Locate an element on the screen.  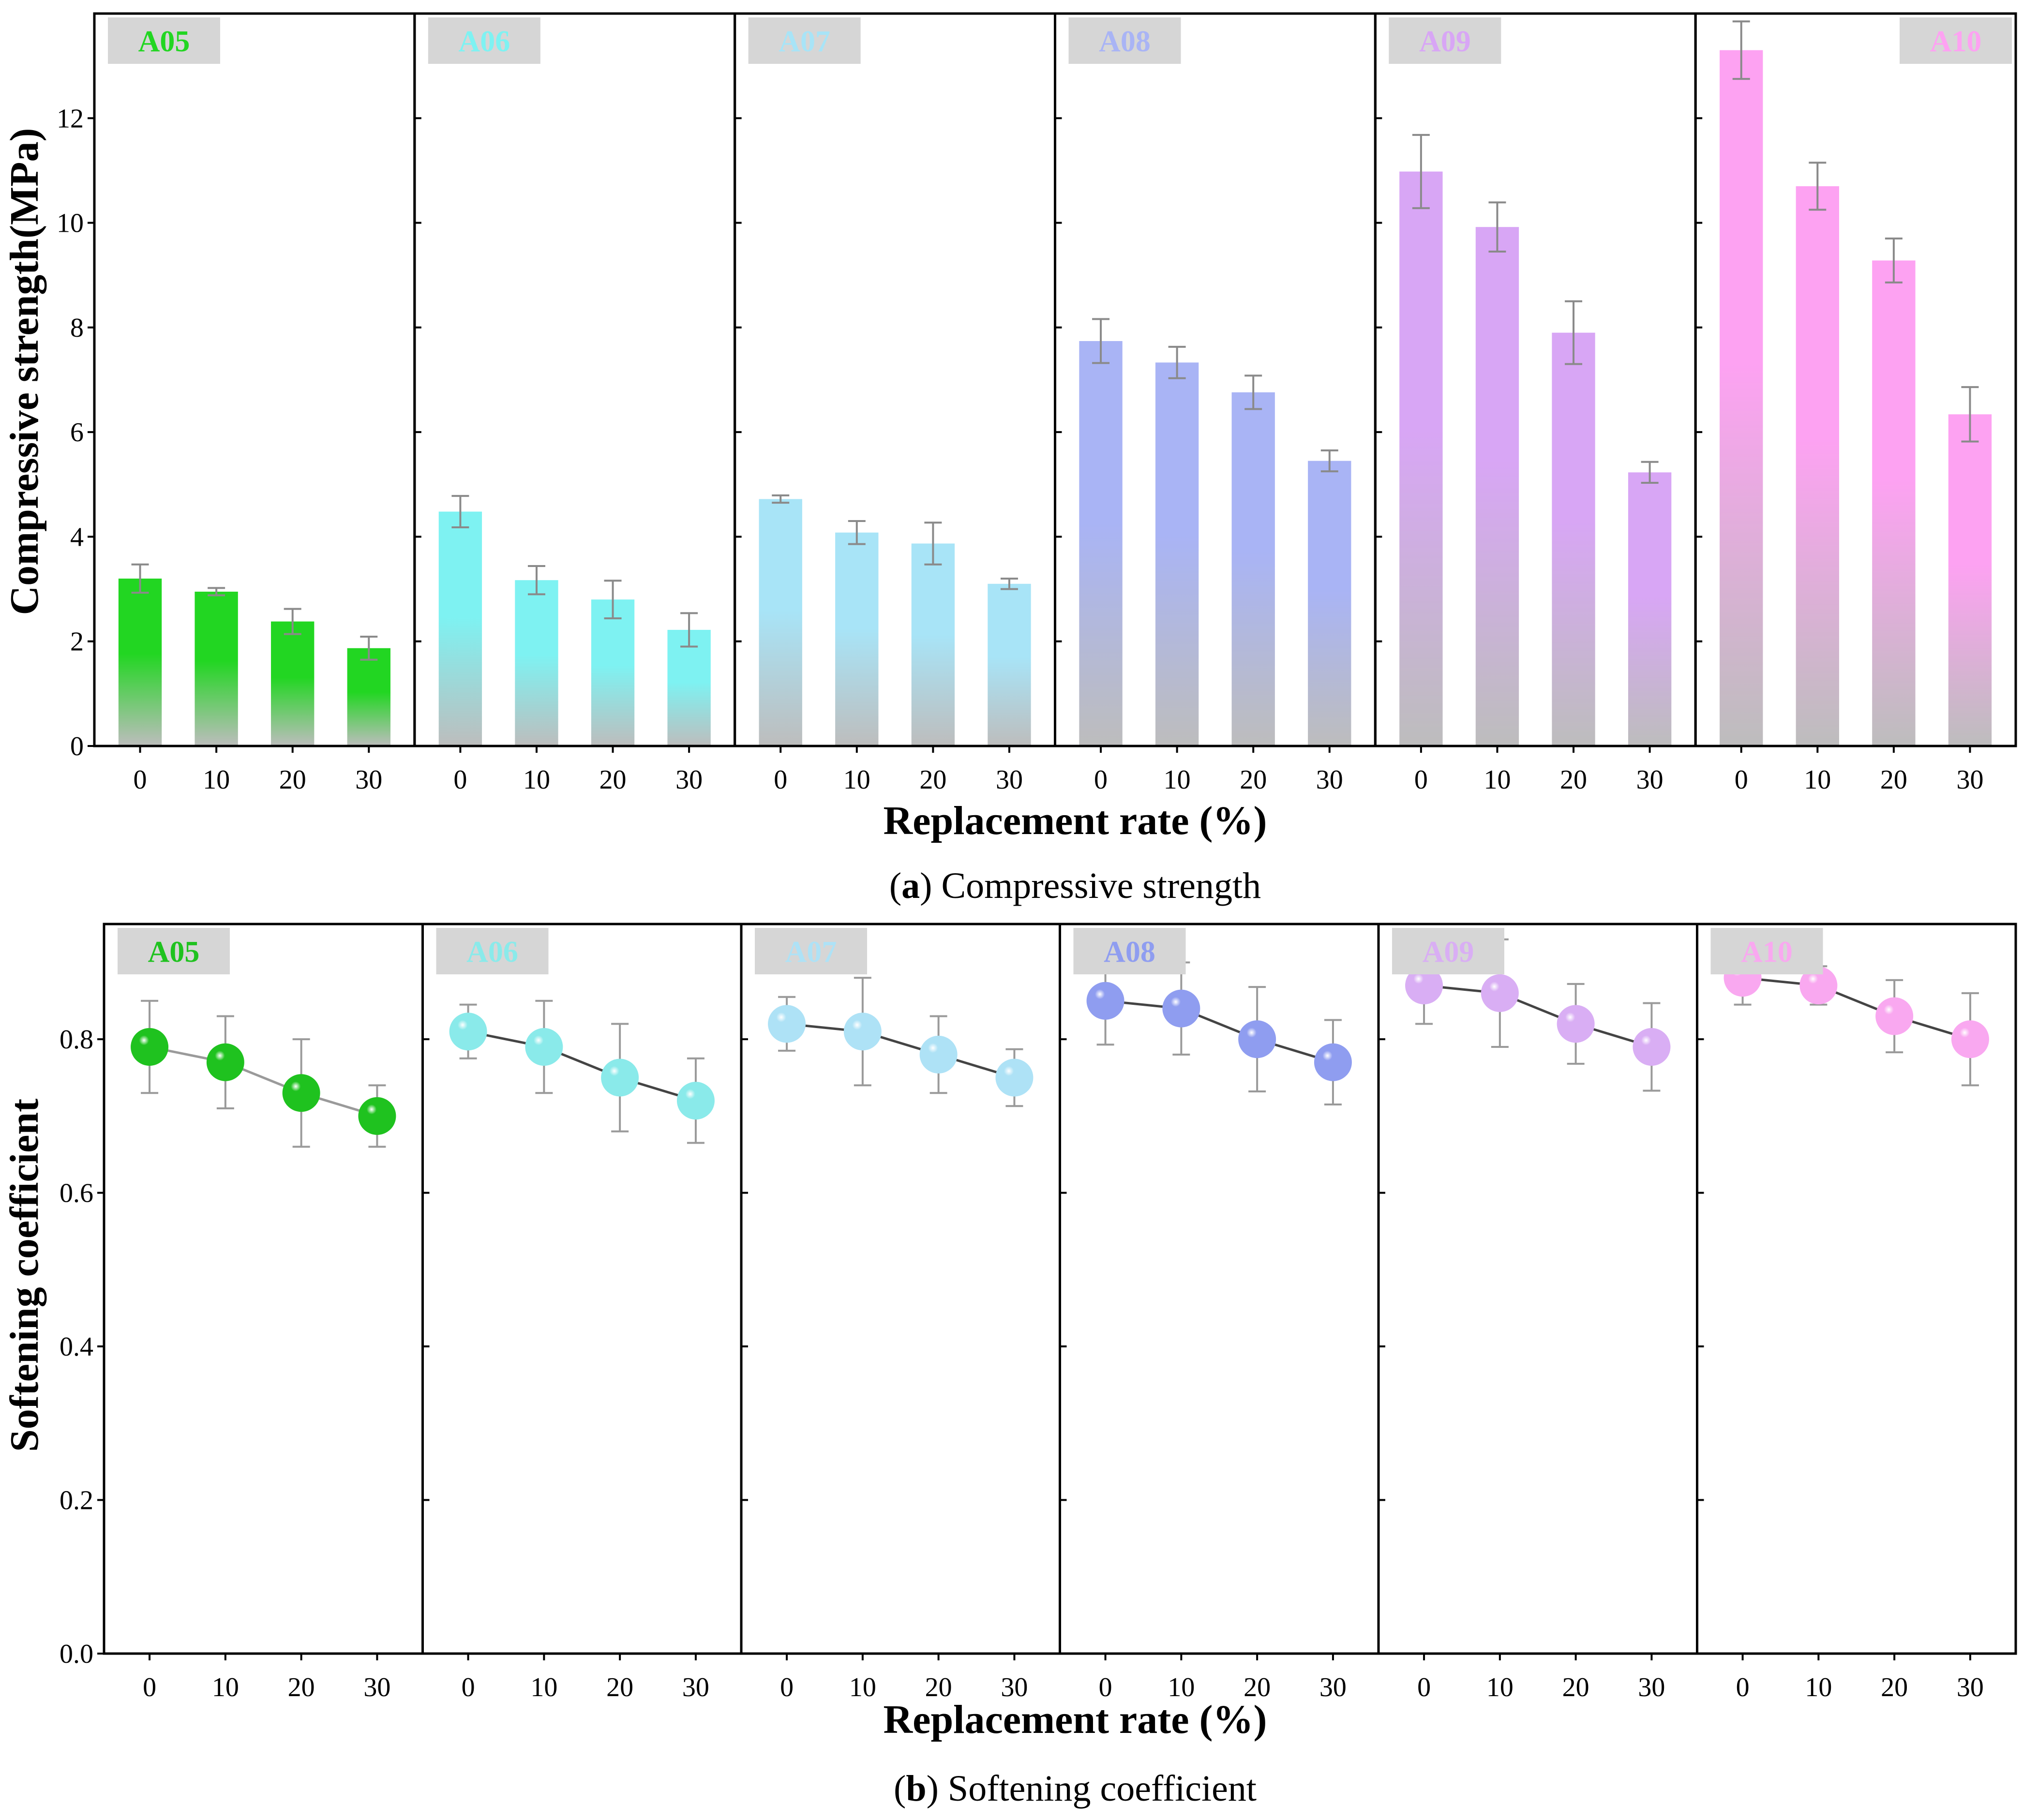
chart-a-xlabel: Replacement rate (%) is located at coordinates (1076, 821).